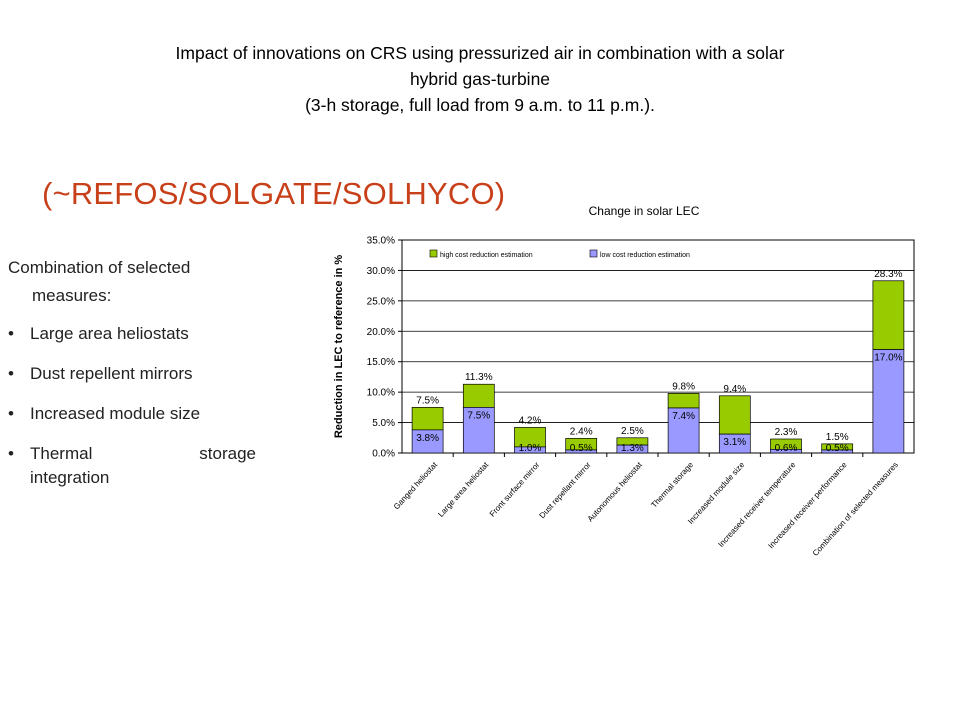  What do you see at coordinates (416, 486) in the screenshot?
I see `x-tick-label: Ganged heliostat` at bounding box center [416, 486].